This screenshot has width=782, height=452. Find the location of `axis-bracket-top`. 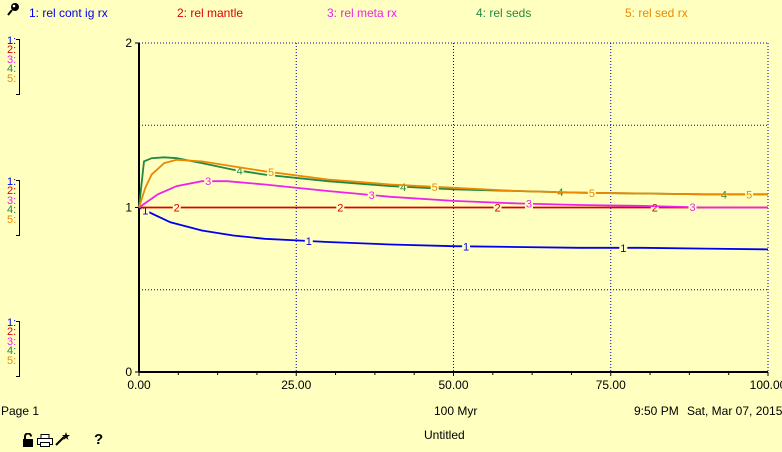

axis-bracket-top is located at coordinates (18, 67).